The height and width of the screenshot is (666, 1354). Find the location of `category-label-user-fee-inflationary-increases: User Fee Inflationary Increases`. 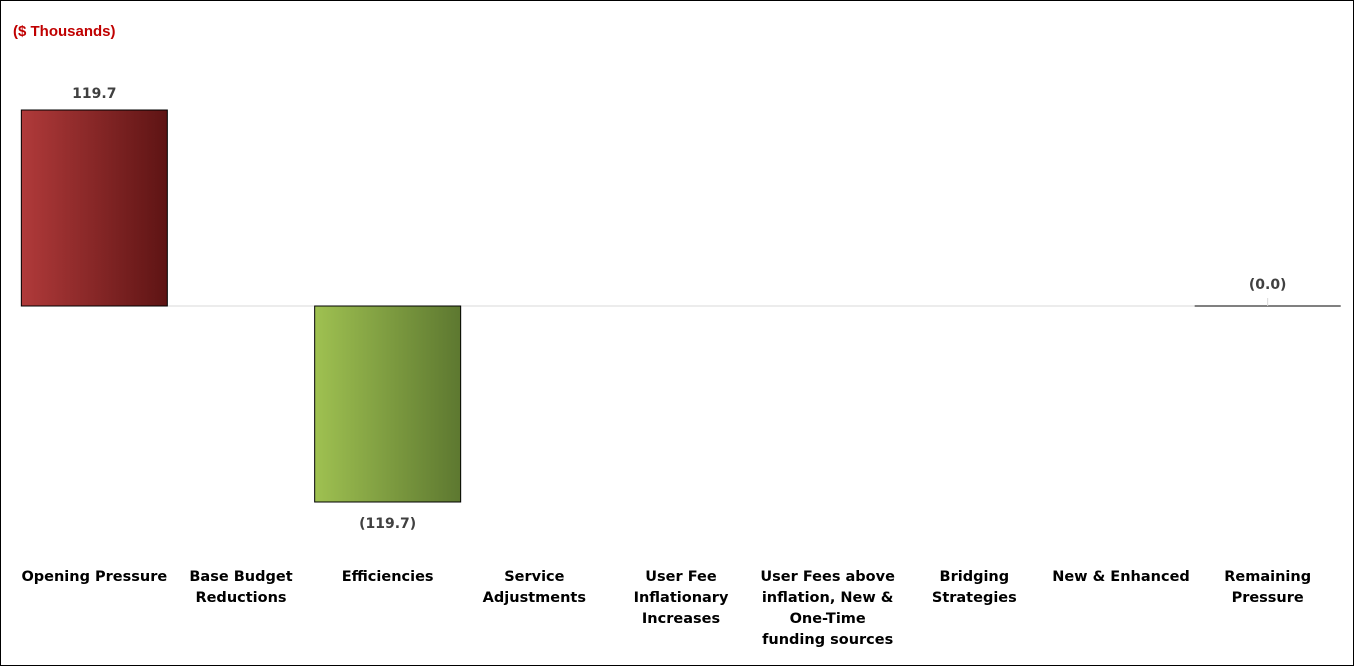

category-label-user-fee-inflationary-increases: User Fee Inflationary Increases is located at coordinates (681, 598).